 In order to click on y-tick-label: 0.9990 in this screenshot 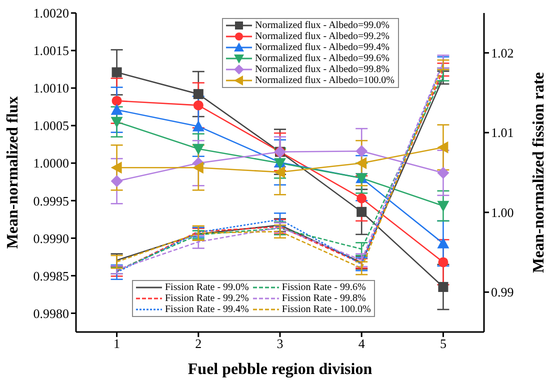, I will do `click(51, 238)`.